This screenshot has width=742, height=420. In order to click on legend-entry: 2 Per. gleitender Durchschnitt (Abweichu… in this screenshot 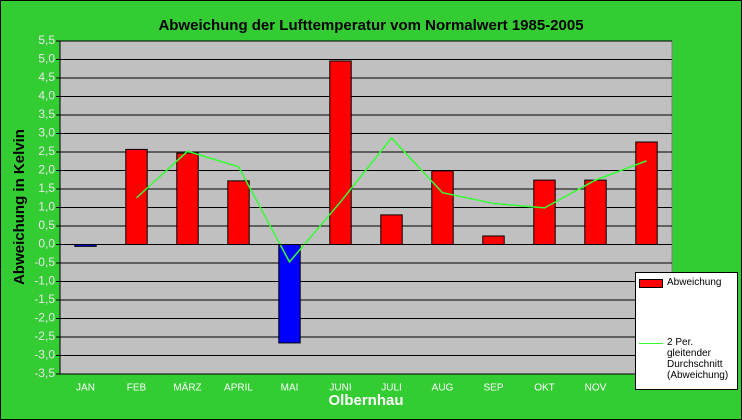, I will do `click(689, 359)`.